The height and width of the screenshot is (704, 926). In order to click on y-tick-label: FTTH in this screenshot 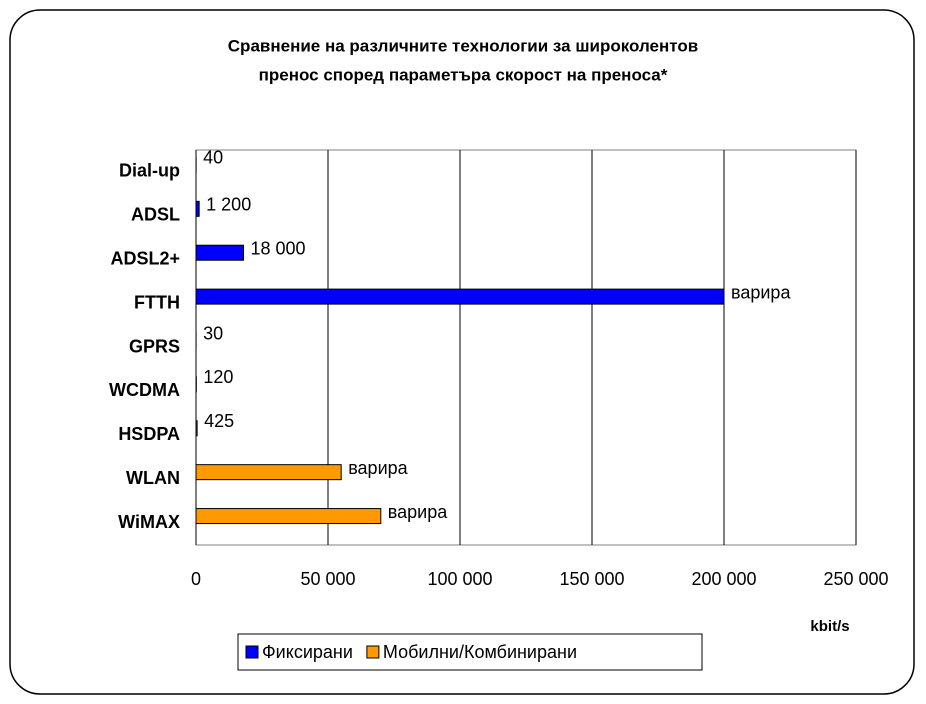, I will do `click(157, 302)`.